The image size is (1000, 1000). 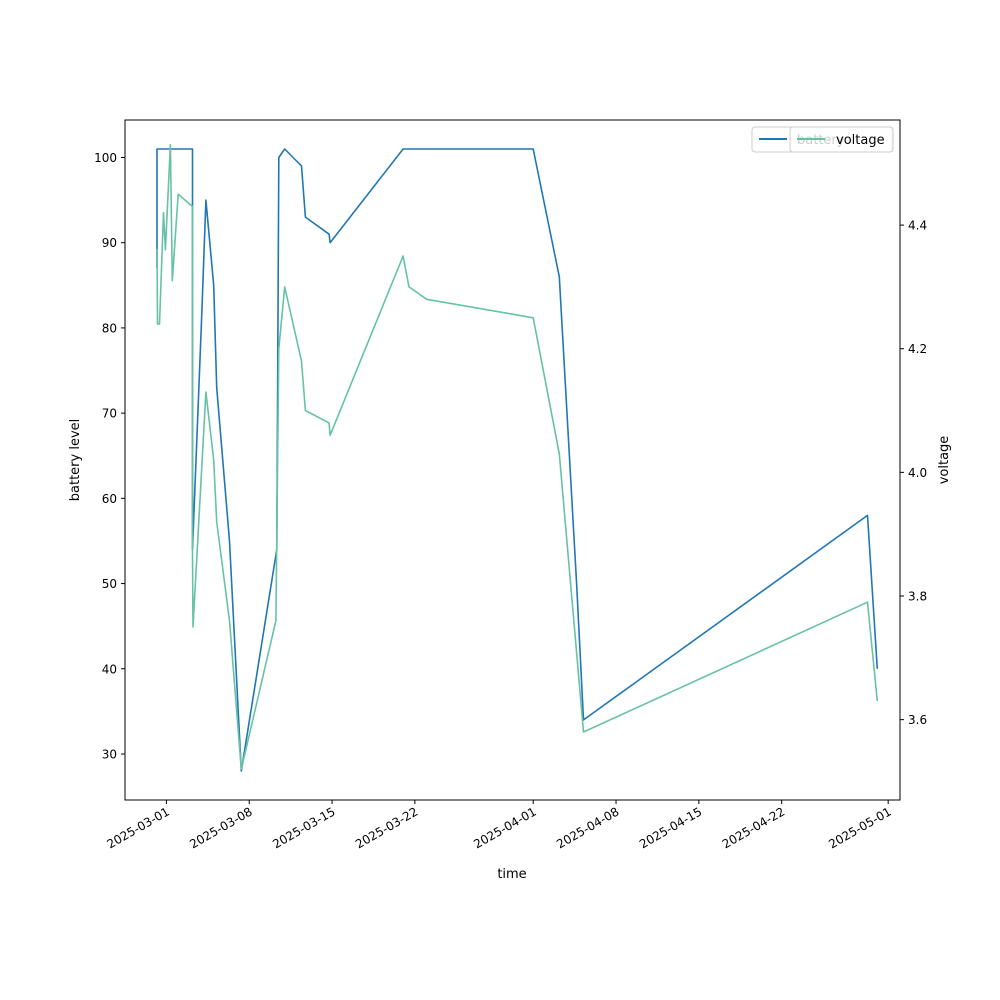 I want to click on x-tick-label: 2025-04-08, so click(x=587, y=827).